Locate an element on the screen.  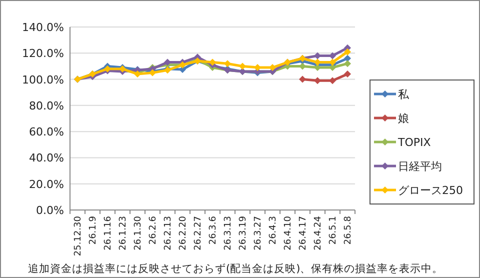
x-tick-label: 26.2.6 is located at coordinates (153, 230).